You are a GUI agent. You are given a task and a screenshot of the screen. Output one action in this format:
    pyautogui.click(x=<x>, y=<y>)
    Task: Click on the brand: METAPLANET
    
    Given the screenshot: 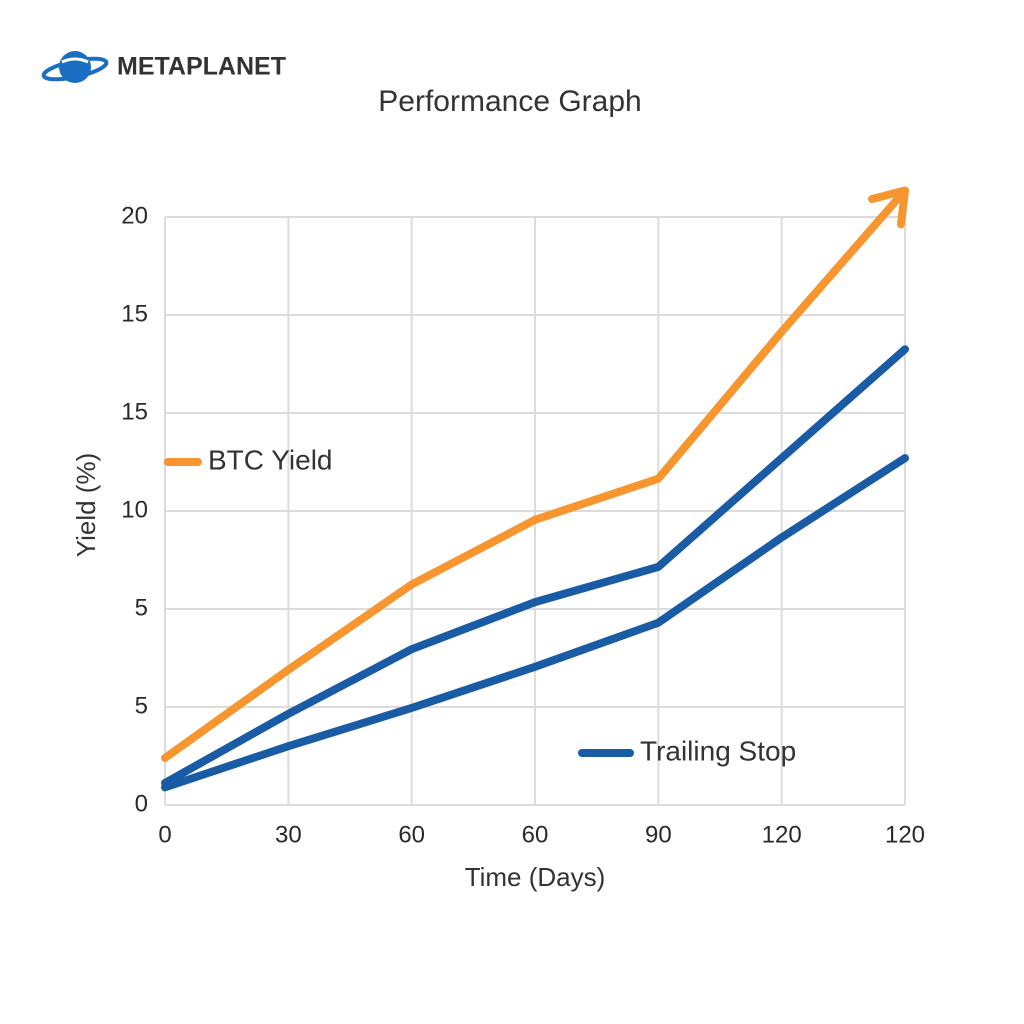 What is the action you would take?
    pyautogui.click(x=201, y=67)
    